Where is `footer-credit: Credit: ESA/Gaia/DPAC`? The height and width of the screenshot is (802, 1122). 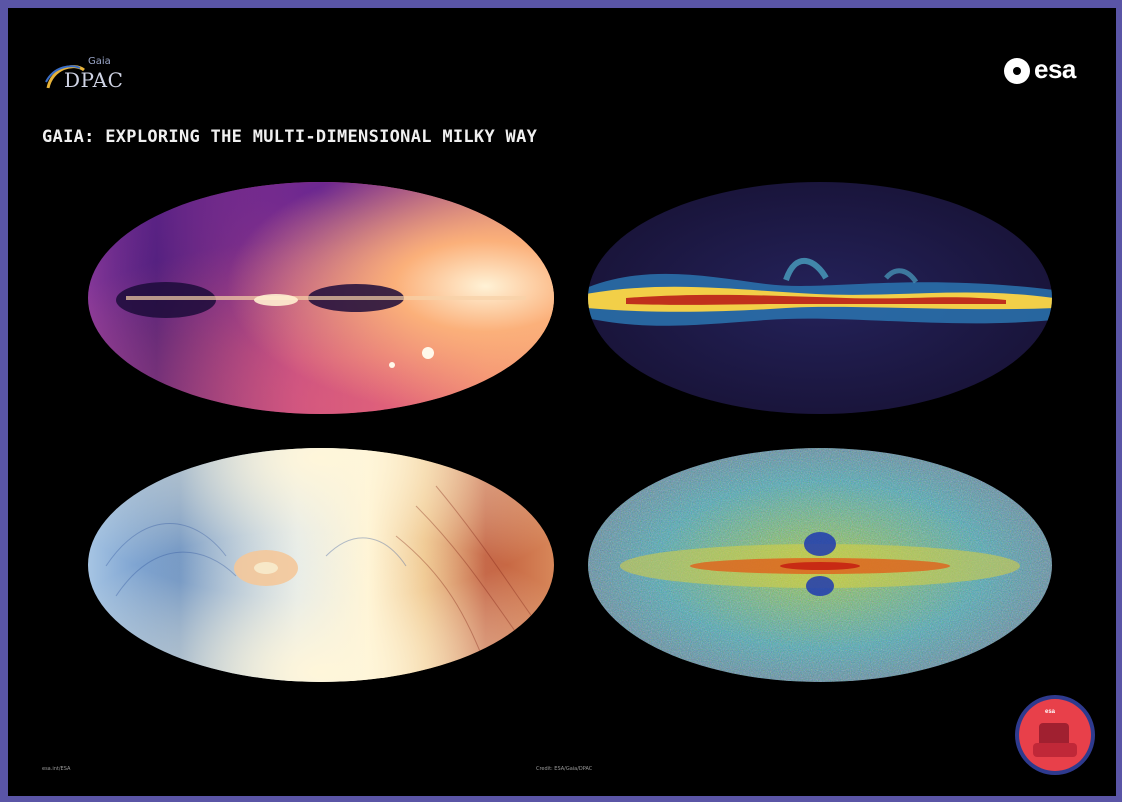
footer-credit: Credit: ESA/Gaia/DPAC is located at coordinates (564, 769).